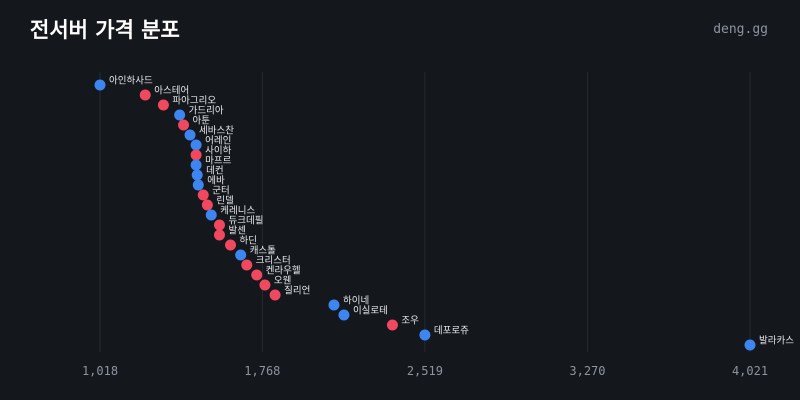  I want to click on point-label: 발라카스, so click(776, 341).